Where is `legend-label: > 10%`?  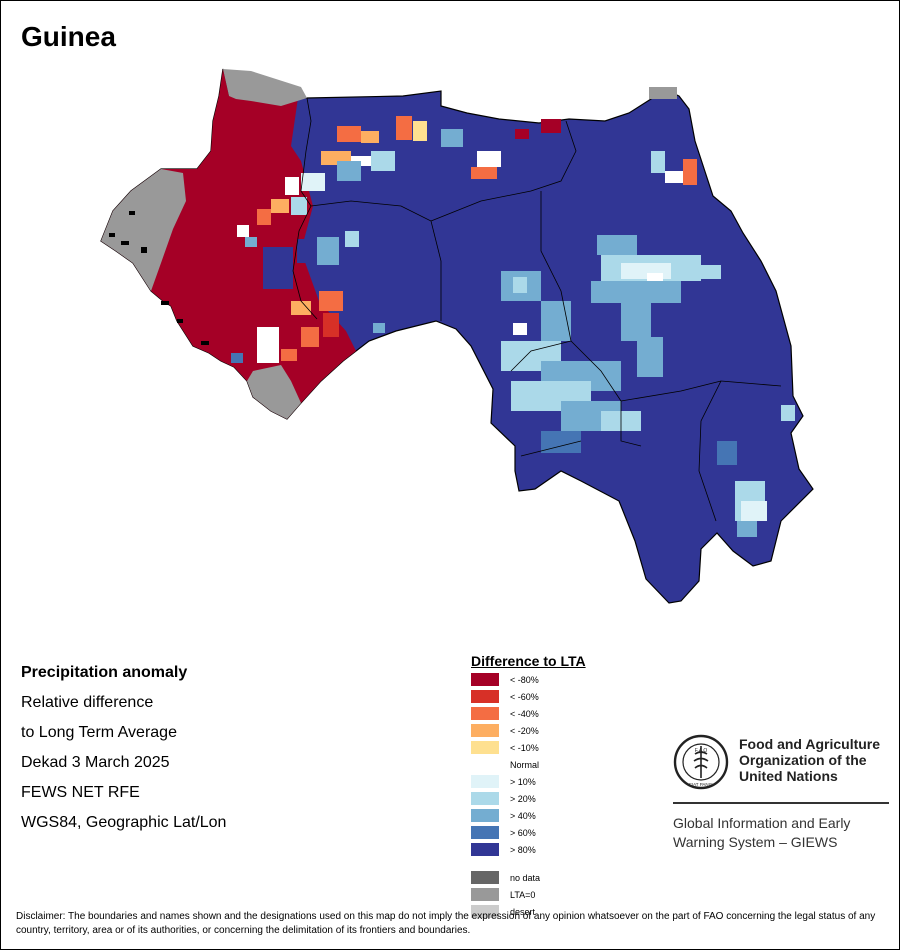 legend-label: > 10% is located at coordinates (523, 782).